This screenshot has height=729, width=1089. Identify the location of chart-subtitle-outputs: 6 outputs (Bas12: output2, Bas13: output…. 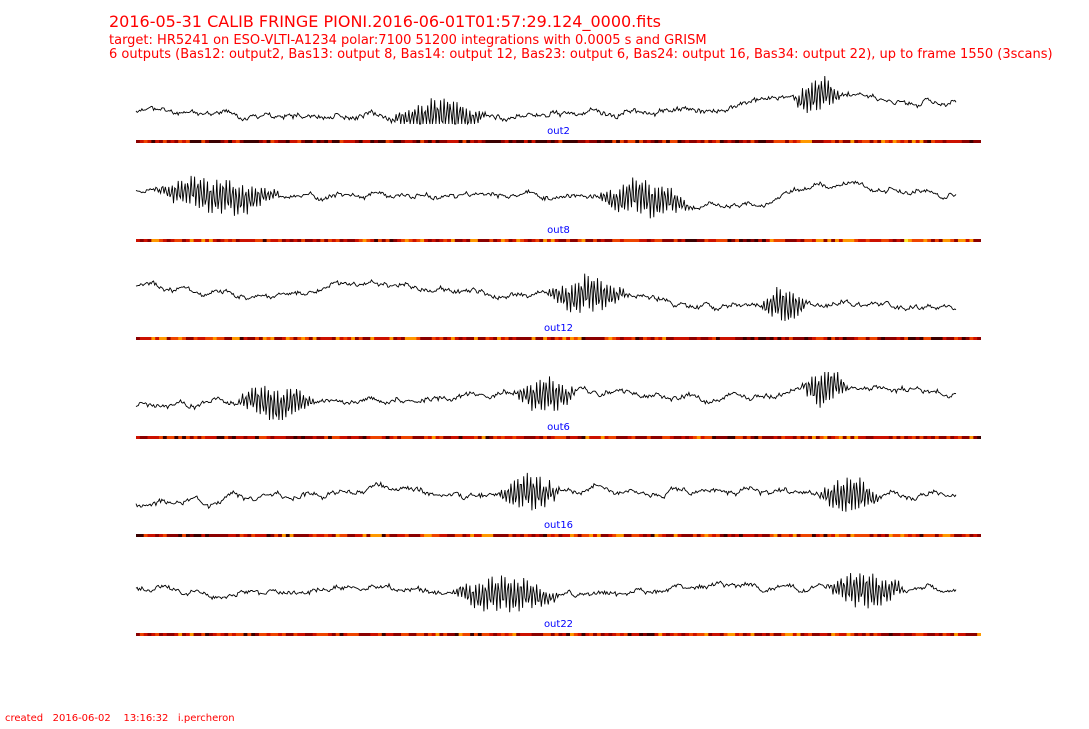
(581, 54).